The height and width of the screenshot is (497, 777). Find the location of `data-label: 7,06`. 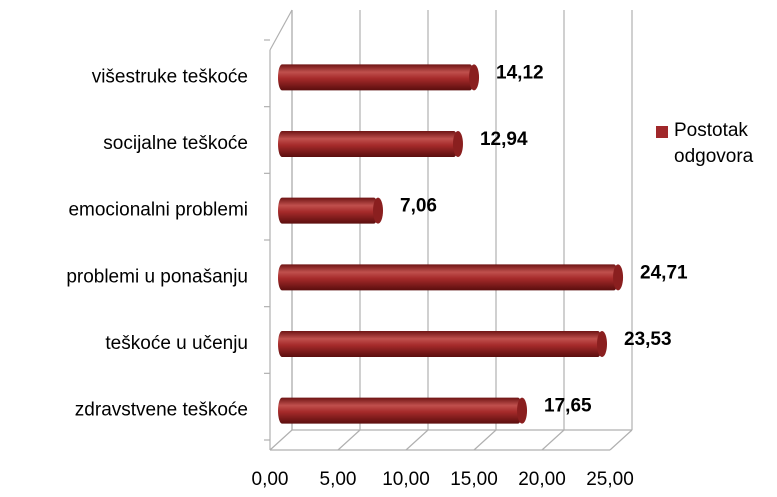

data-label: 7,06 is located at coordinates (418, 206).